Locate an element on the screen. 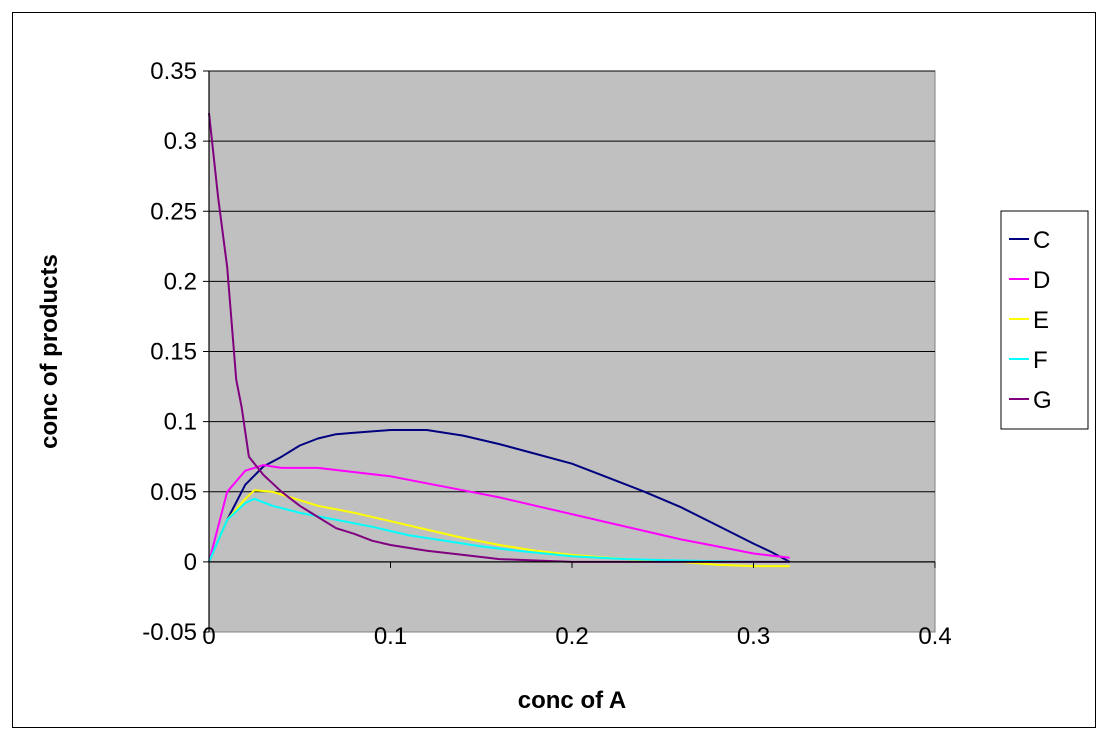 The height and width of the screenshot is (740, 1109). legend-label-D: D is located at coordinates (1041, 280).